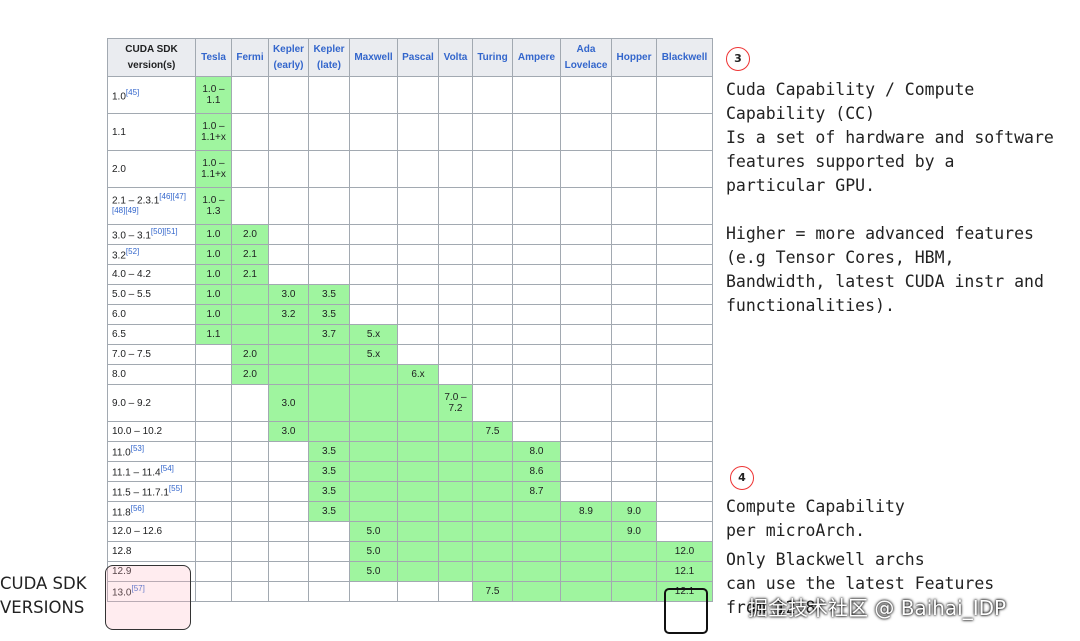 The width and height of the screenshot is (1080, 641). Describe the element at coordinates (840, 161) in the screenshot. I see `note-line: features supported by a` at that location.